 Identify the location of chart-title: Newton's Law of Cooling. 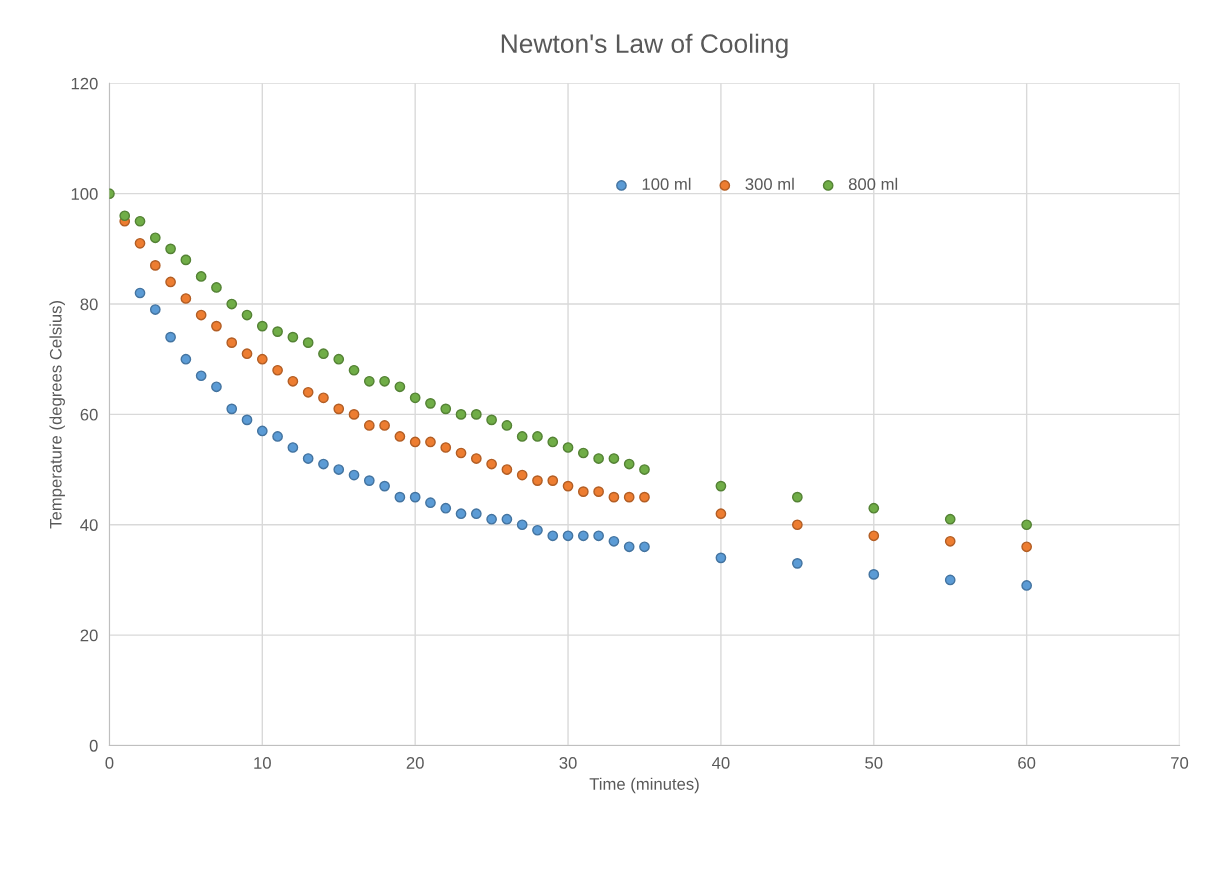
(644, 46).